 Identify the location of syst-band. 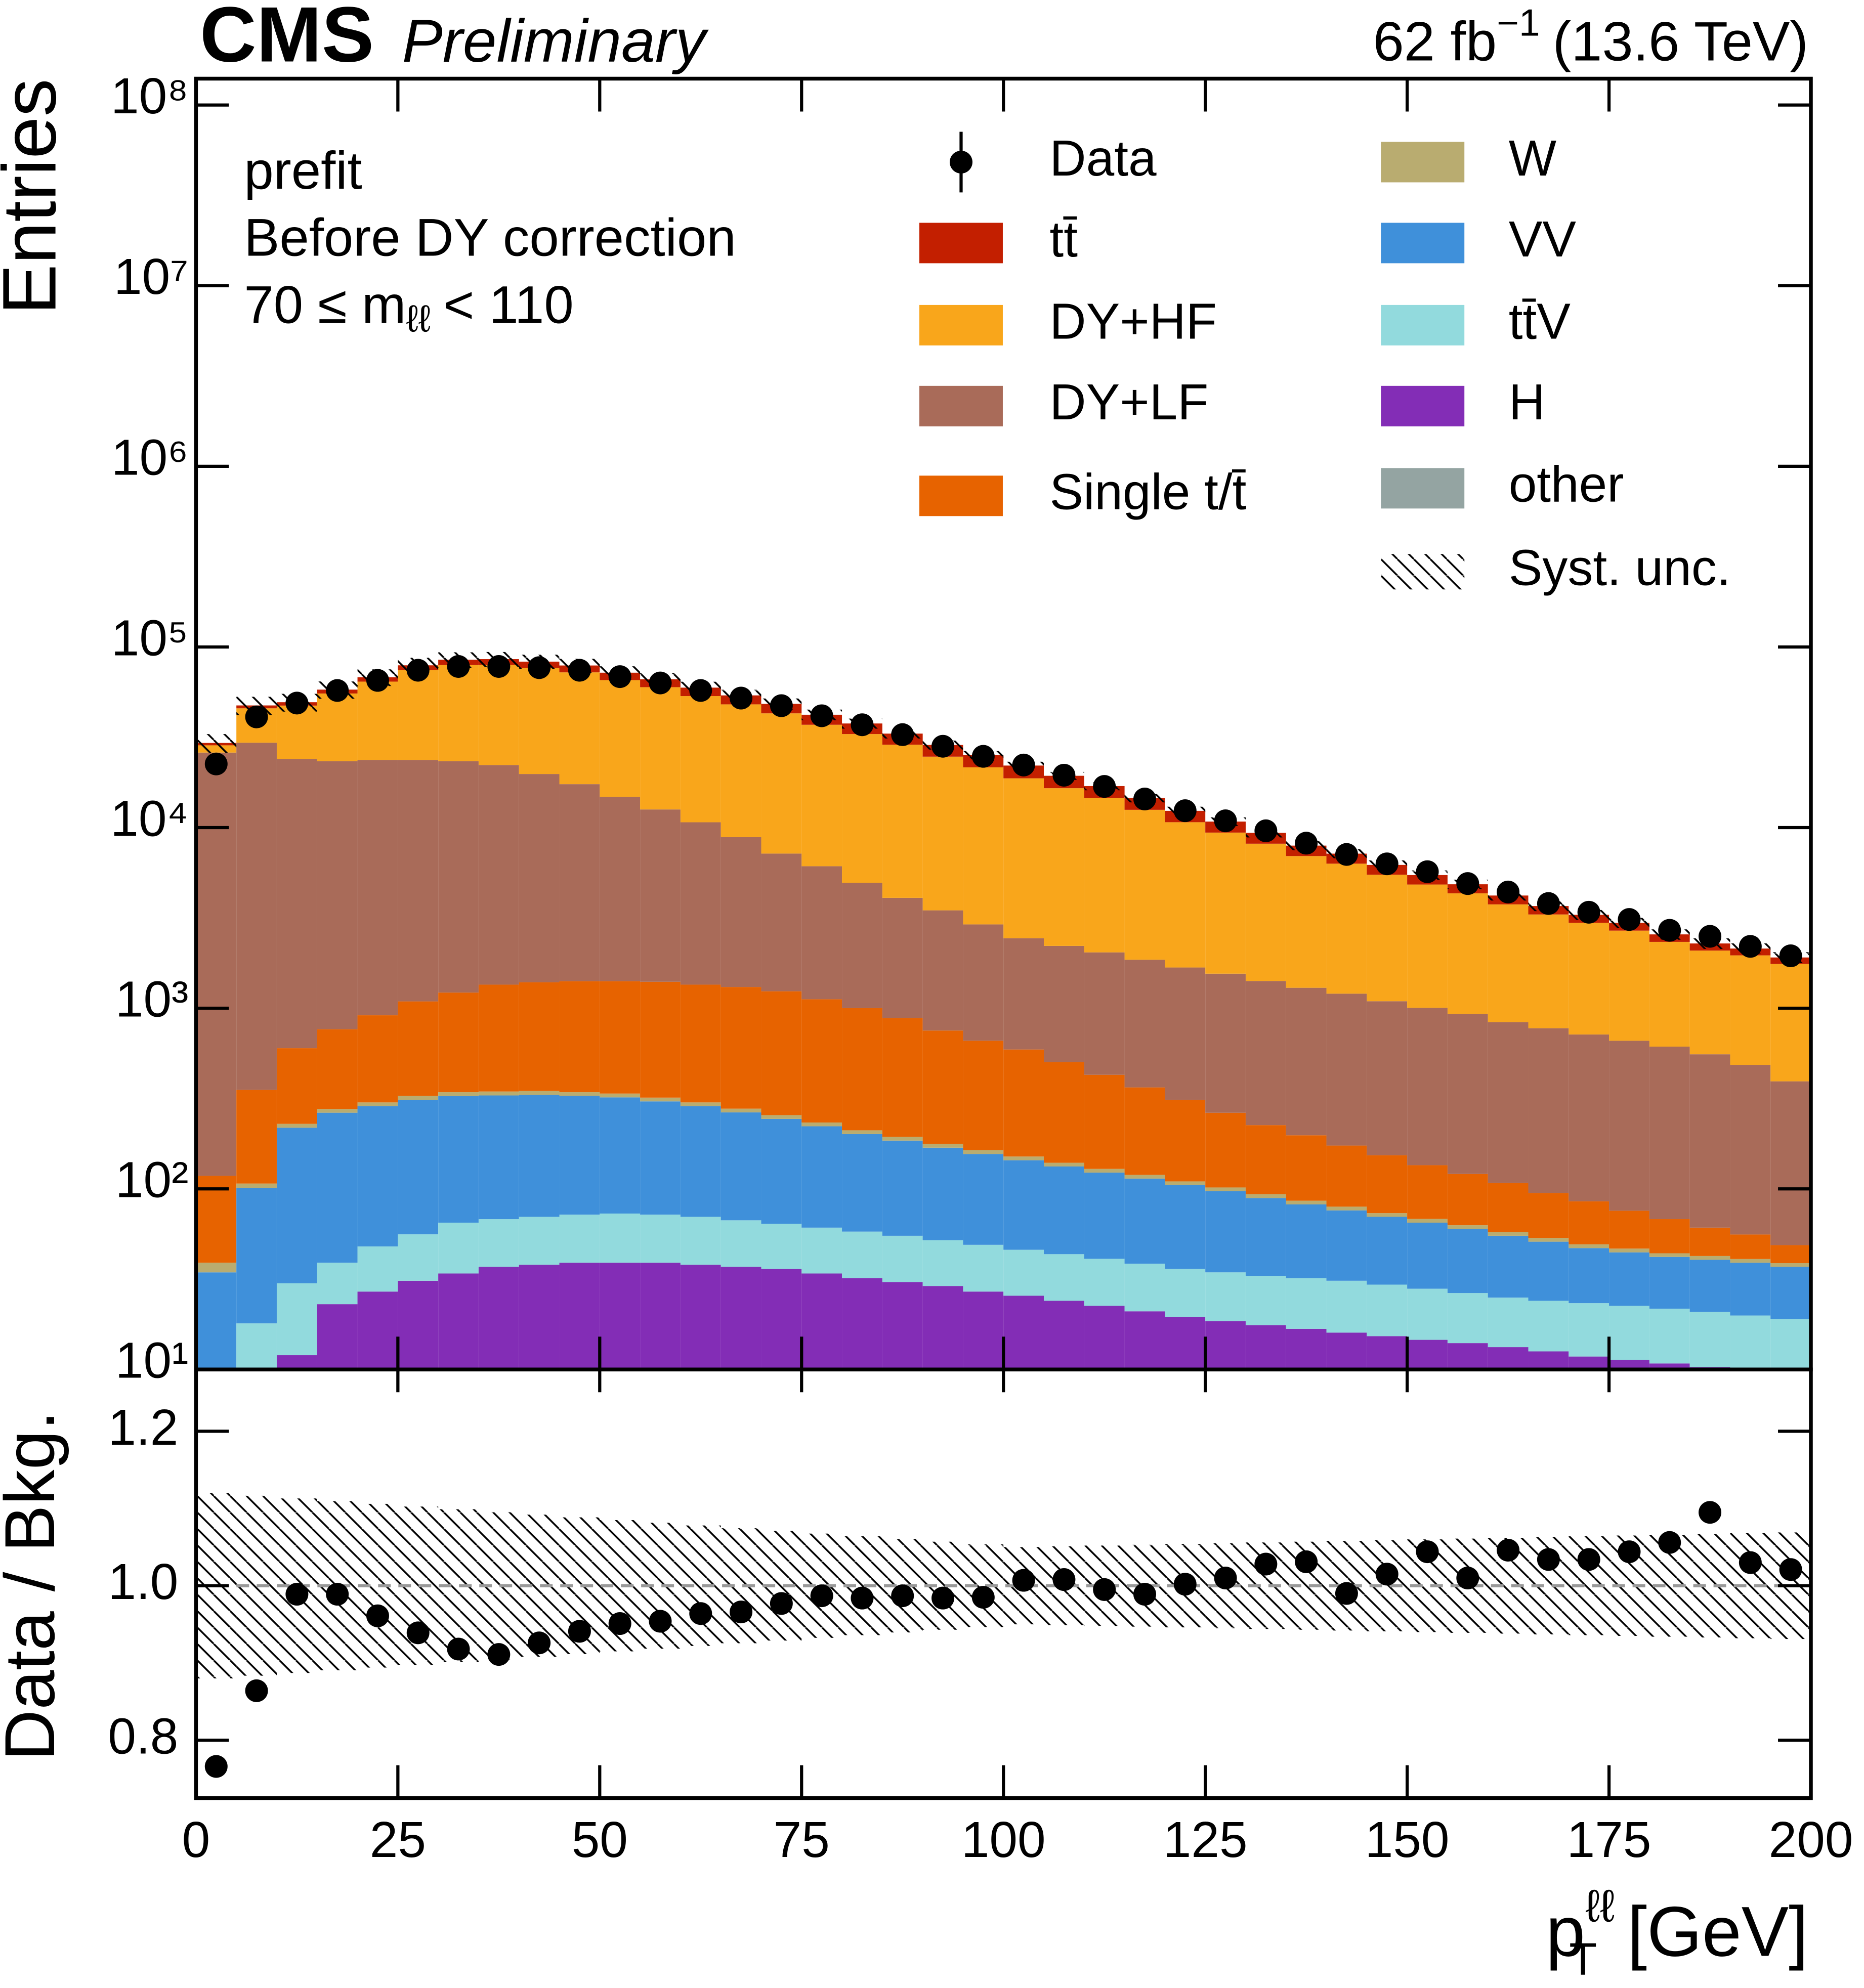
(216, 743).